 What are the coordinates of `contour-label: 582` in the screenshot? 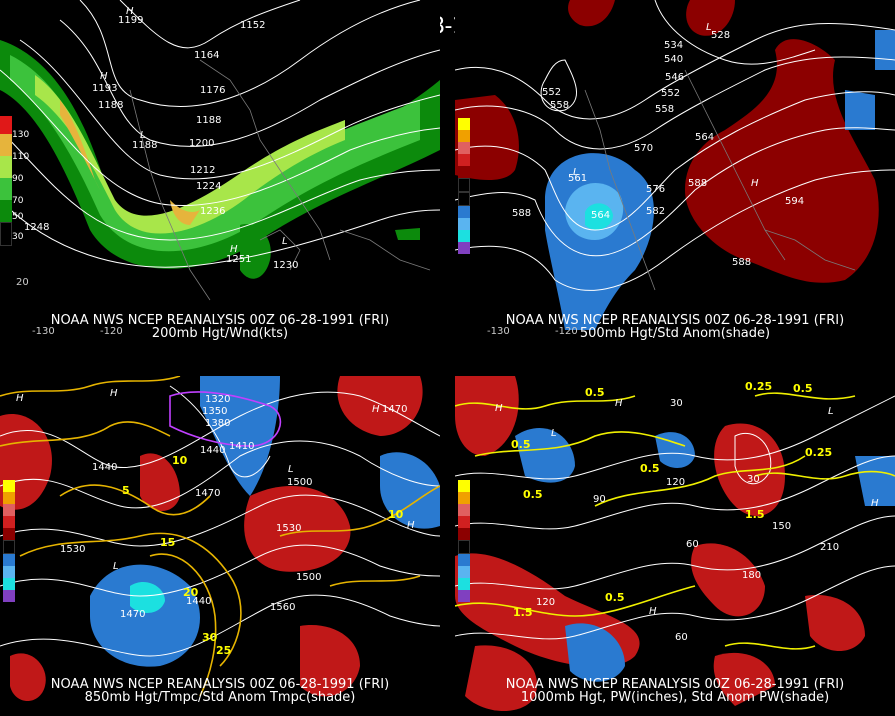 It's located at (655, 211).